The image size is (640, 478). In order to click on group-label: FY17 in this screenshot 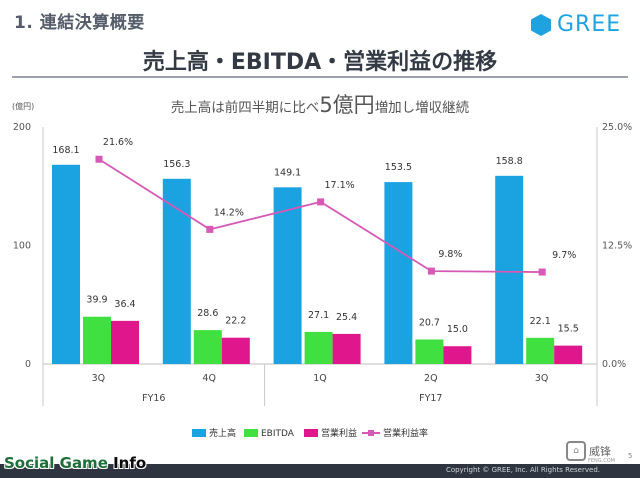, I will do `click(430, 398)`.